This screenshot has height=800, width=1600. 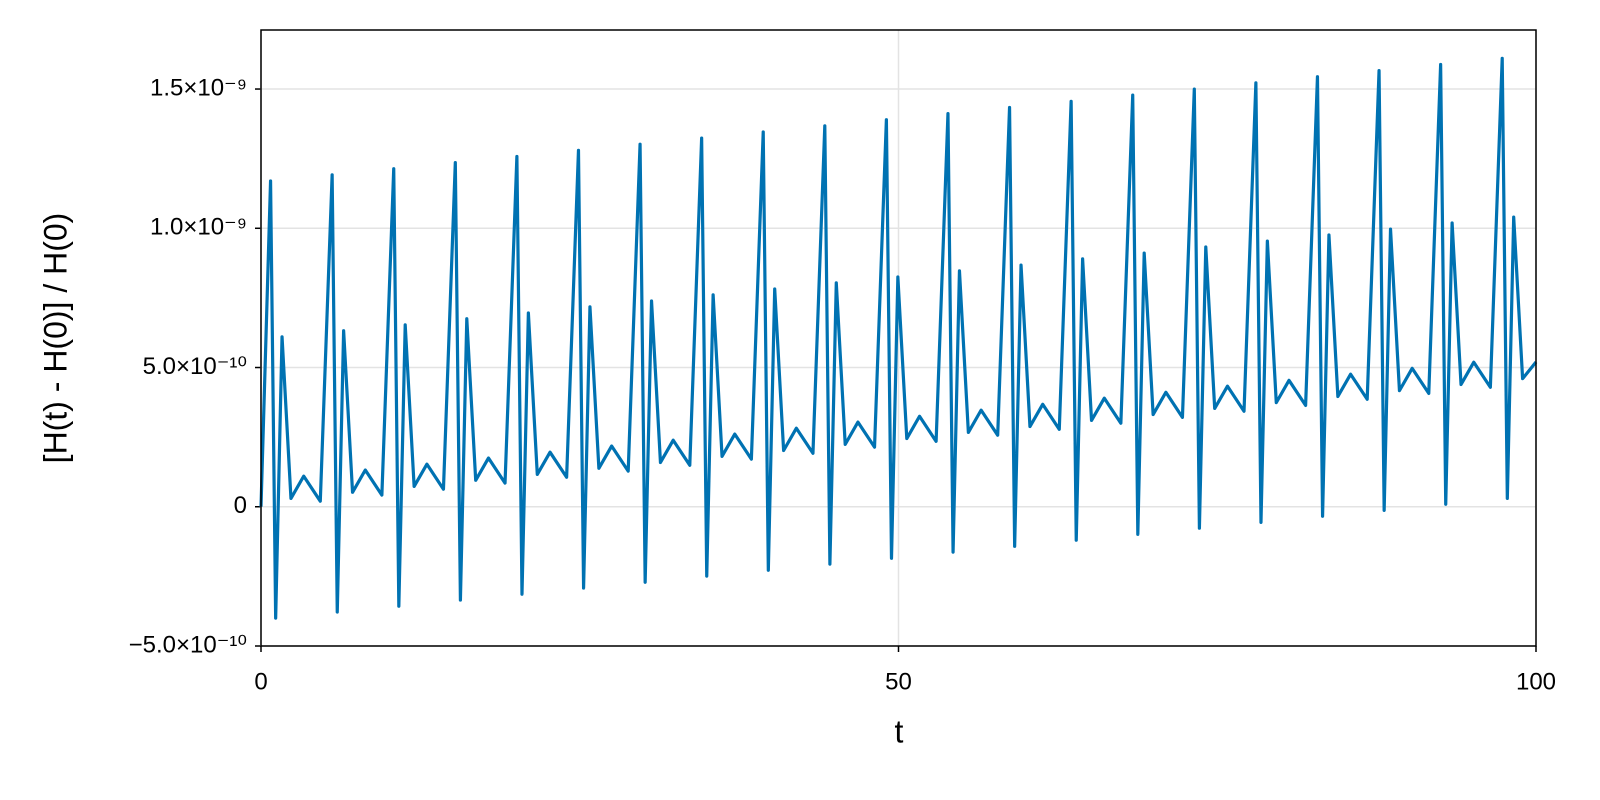 What do you see at coordinates (195, 366) in the screenshot?
I see `y-tick-label: 5.0×10⁻¹⁰` at bounding box center [195, 366].